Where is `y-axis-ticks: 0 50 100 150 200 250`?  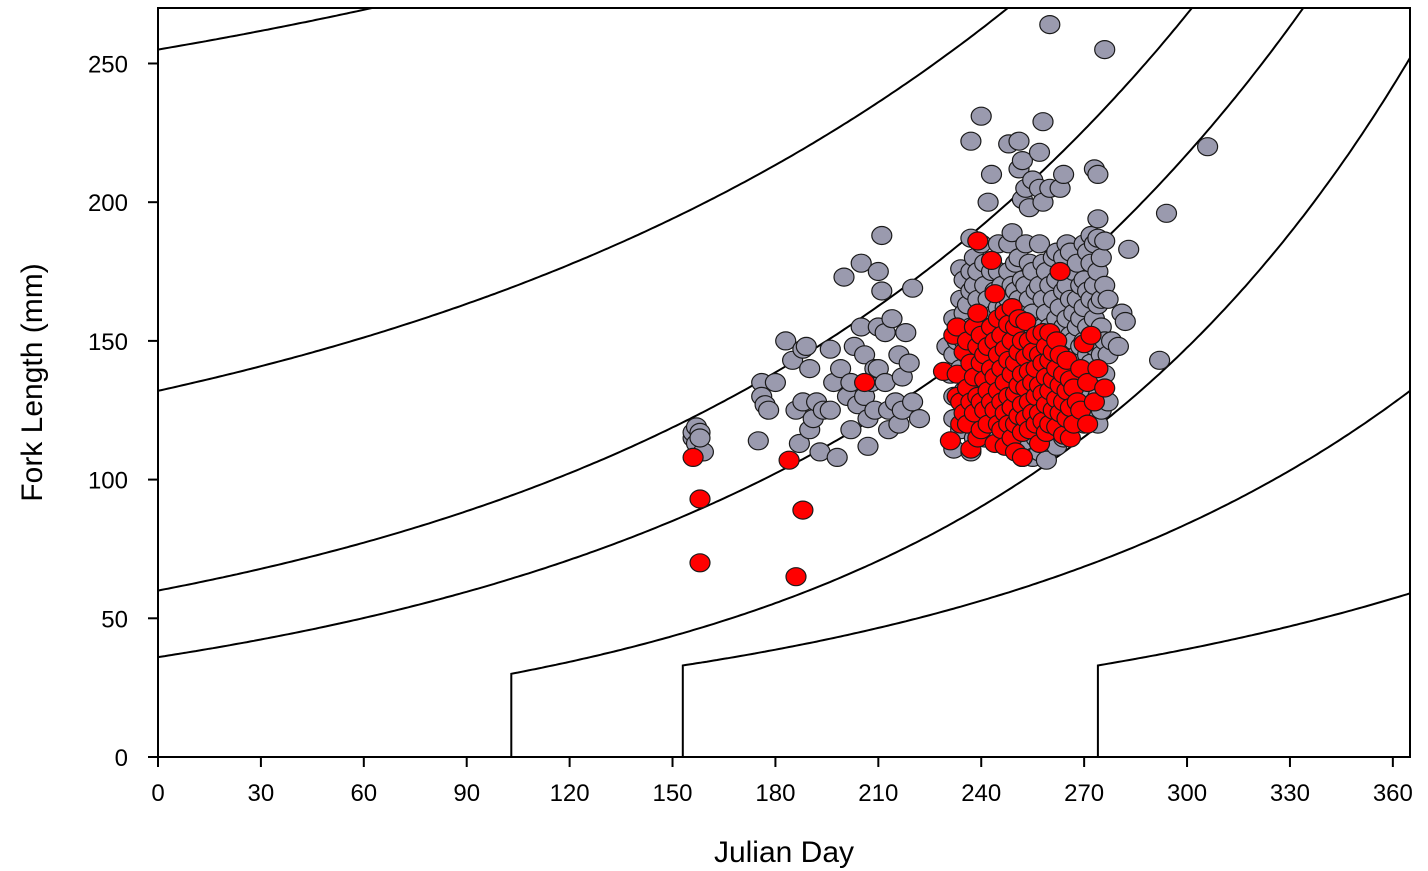
y-axis-ticks: 0 50 100 150 200 250 is located at coordinates (123, 411).